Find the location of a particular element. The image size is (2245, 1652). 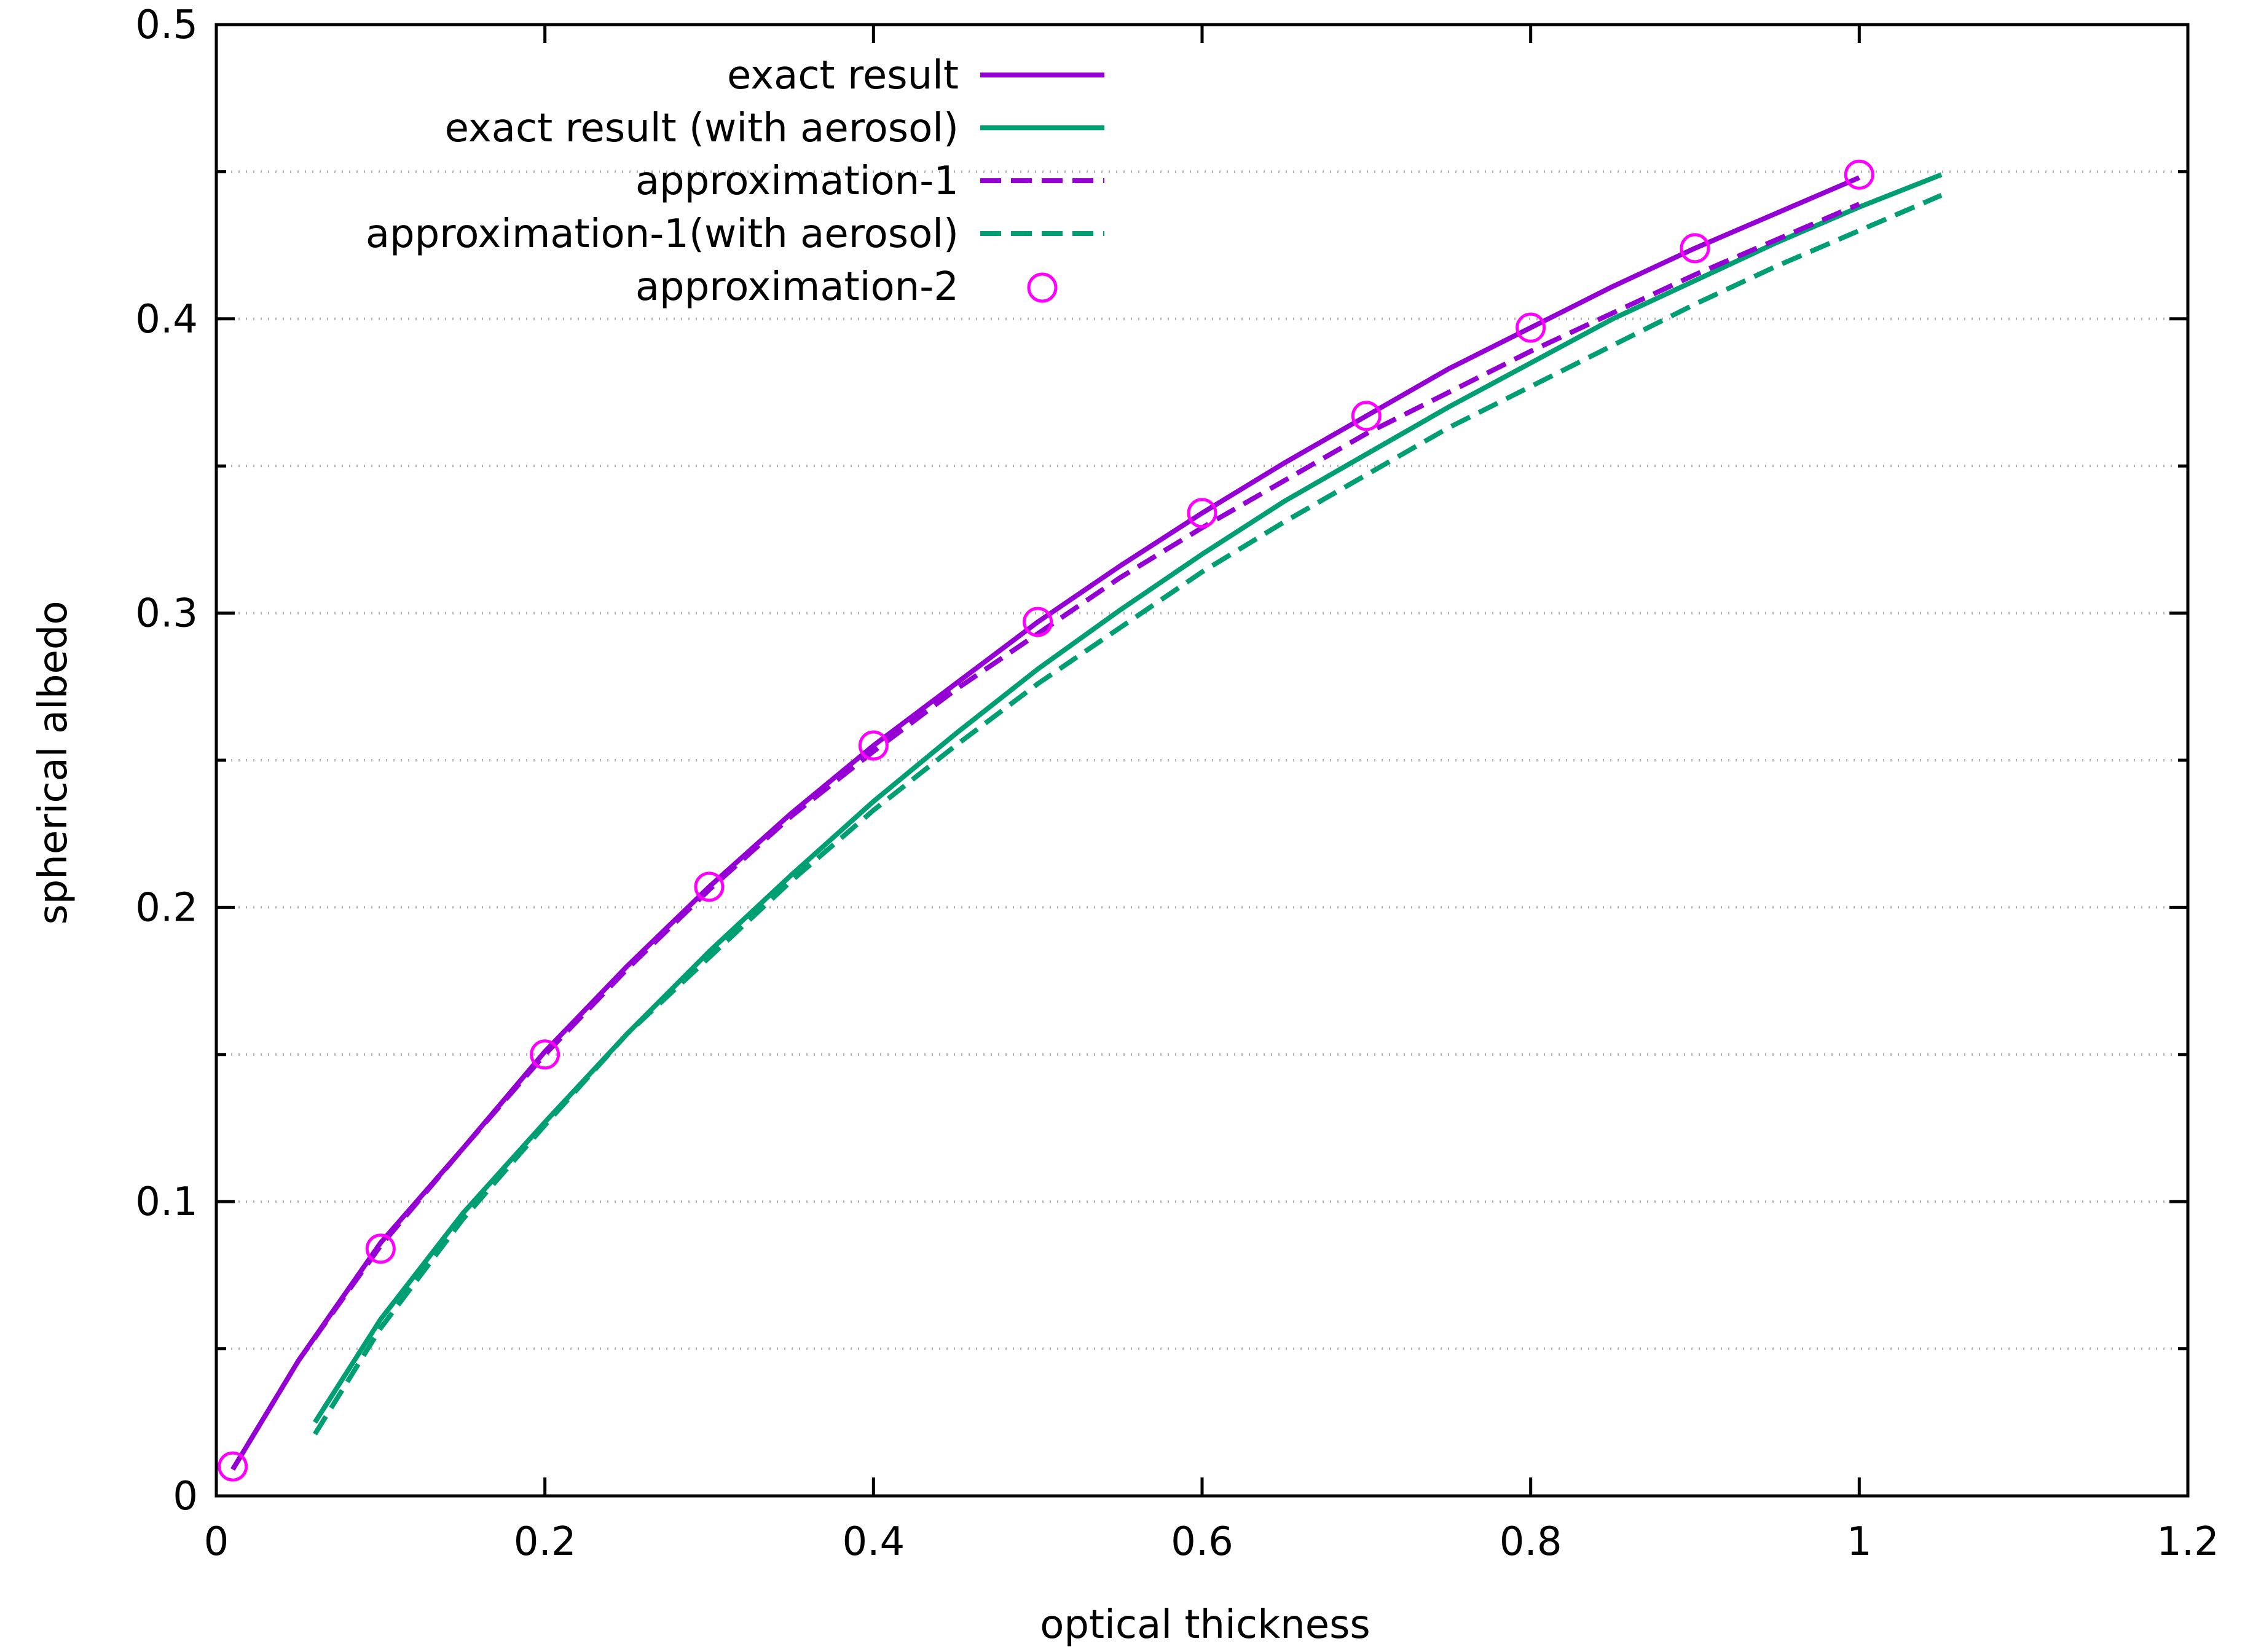

legend-label: approximation-1 is located at coordinates (797, 182).